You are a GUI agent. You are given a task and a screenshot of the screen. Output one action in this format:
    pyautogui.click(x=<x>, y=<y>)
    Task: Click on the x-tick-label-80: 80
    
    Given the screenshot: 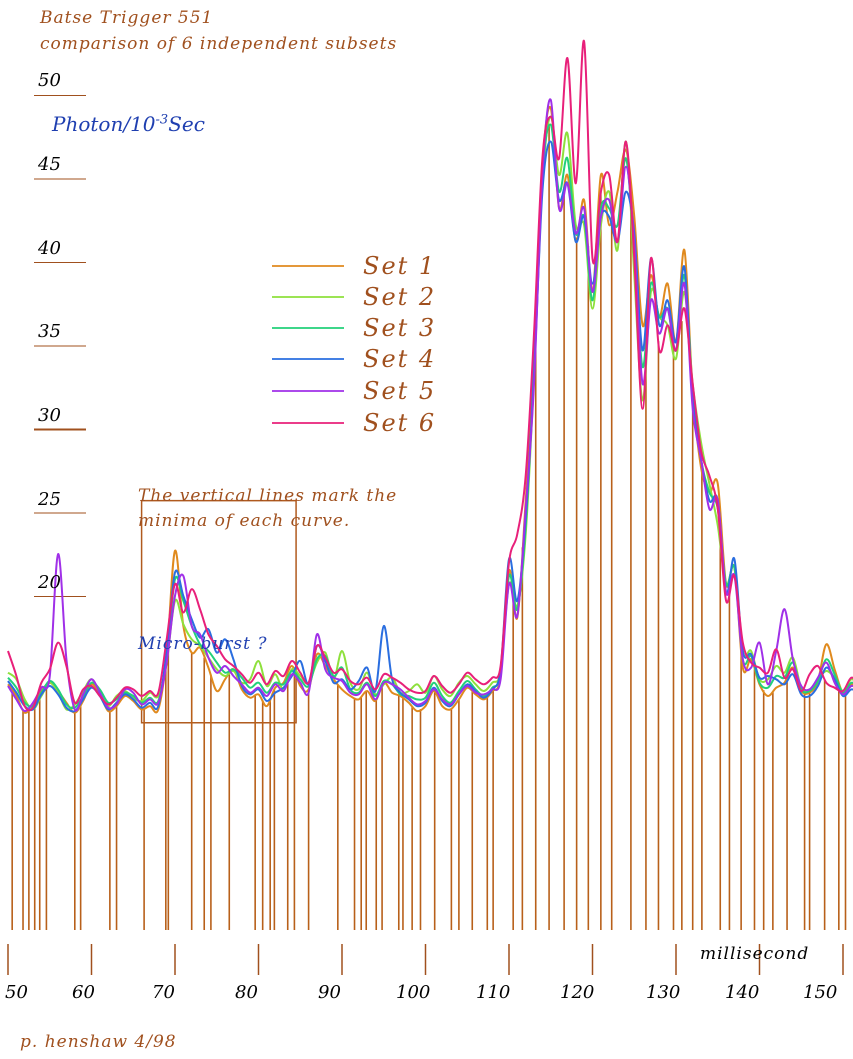 What is the action you would take?
    pyautogui.click(x=246, y=992)
    